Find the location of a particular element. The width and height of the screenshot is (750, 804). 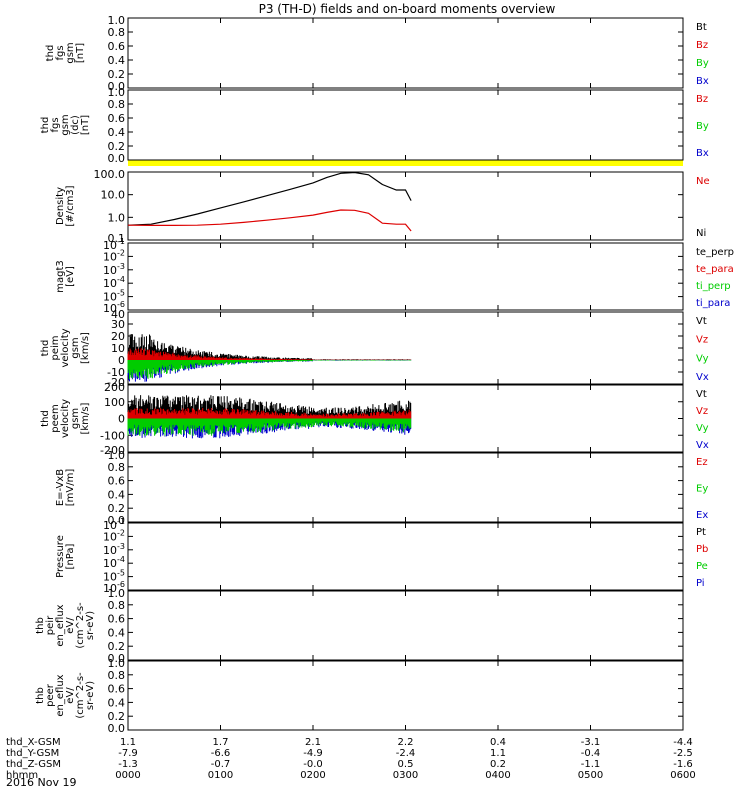

y-axis-label: [km/s] is located at coordinates (85, 348).